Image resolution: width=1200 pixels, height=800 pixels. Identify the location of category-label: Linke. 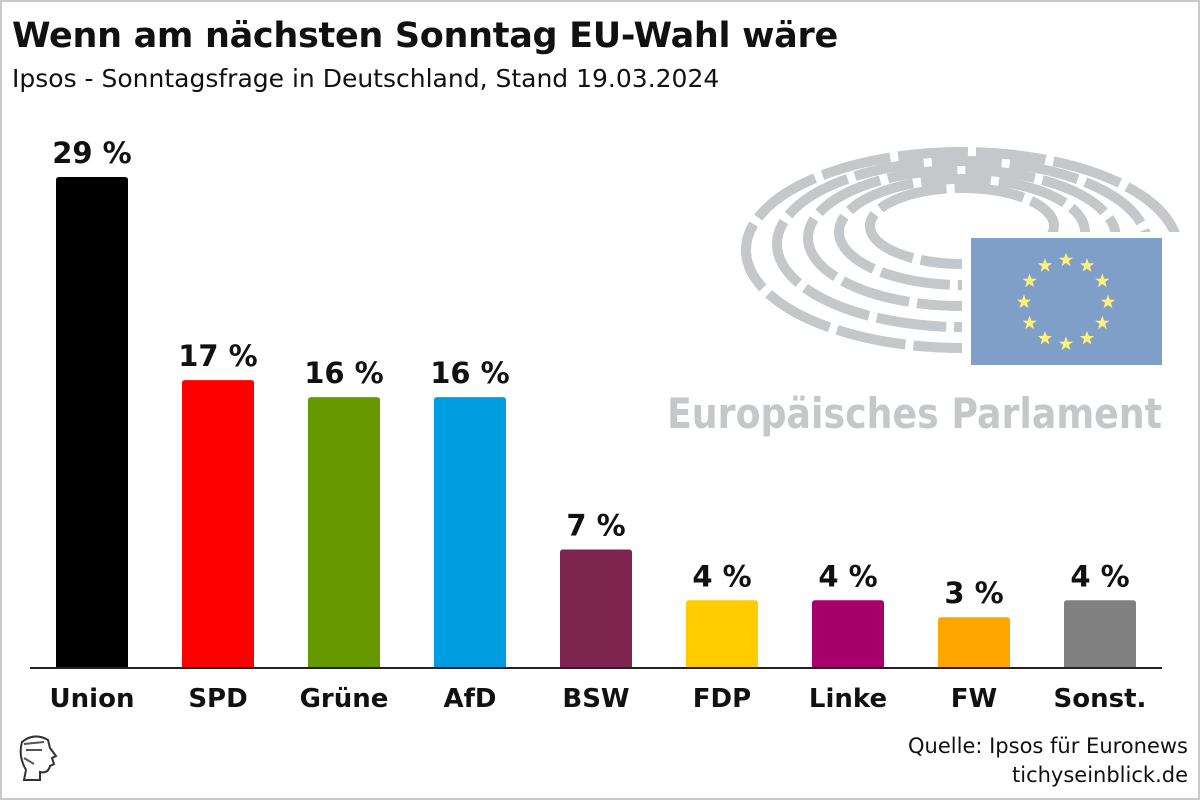
(848, 699).